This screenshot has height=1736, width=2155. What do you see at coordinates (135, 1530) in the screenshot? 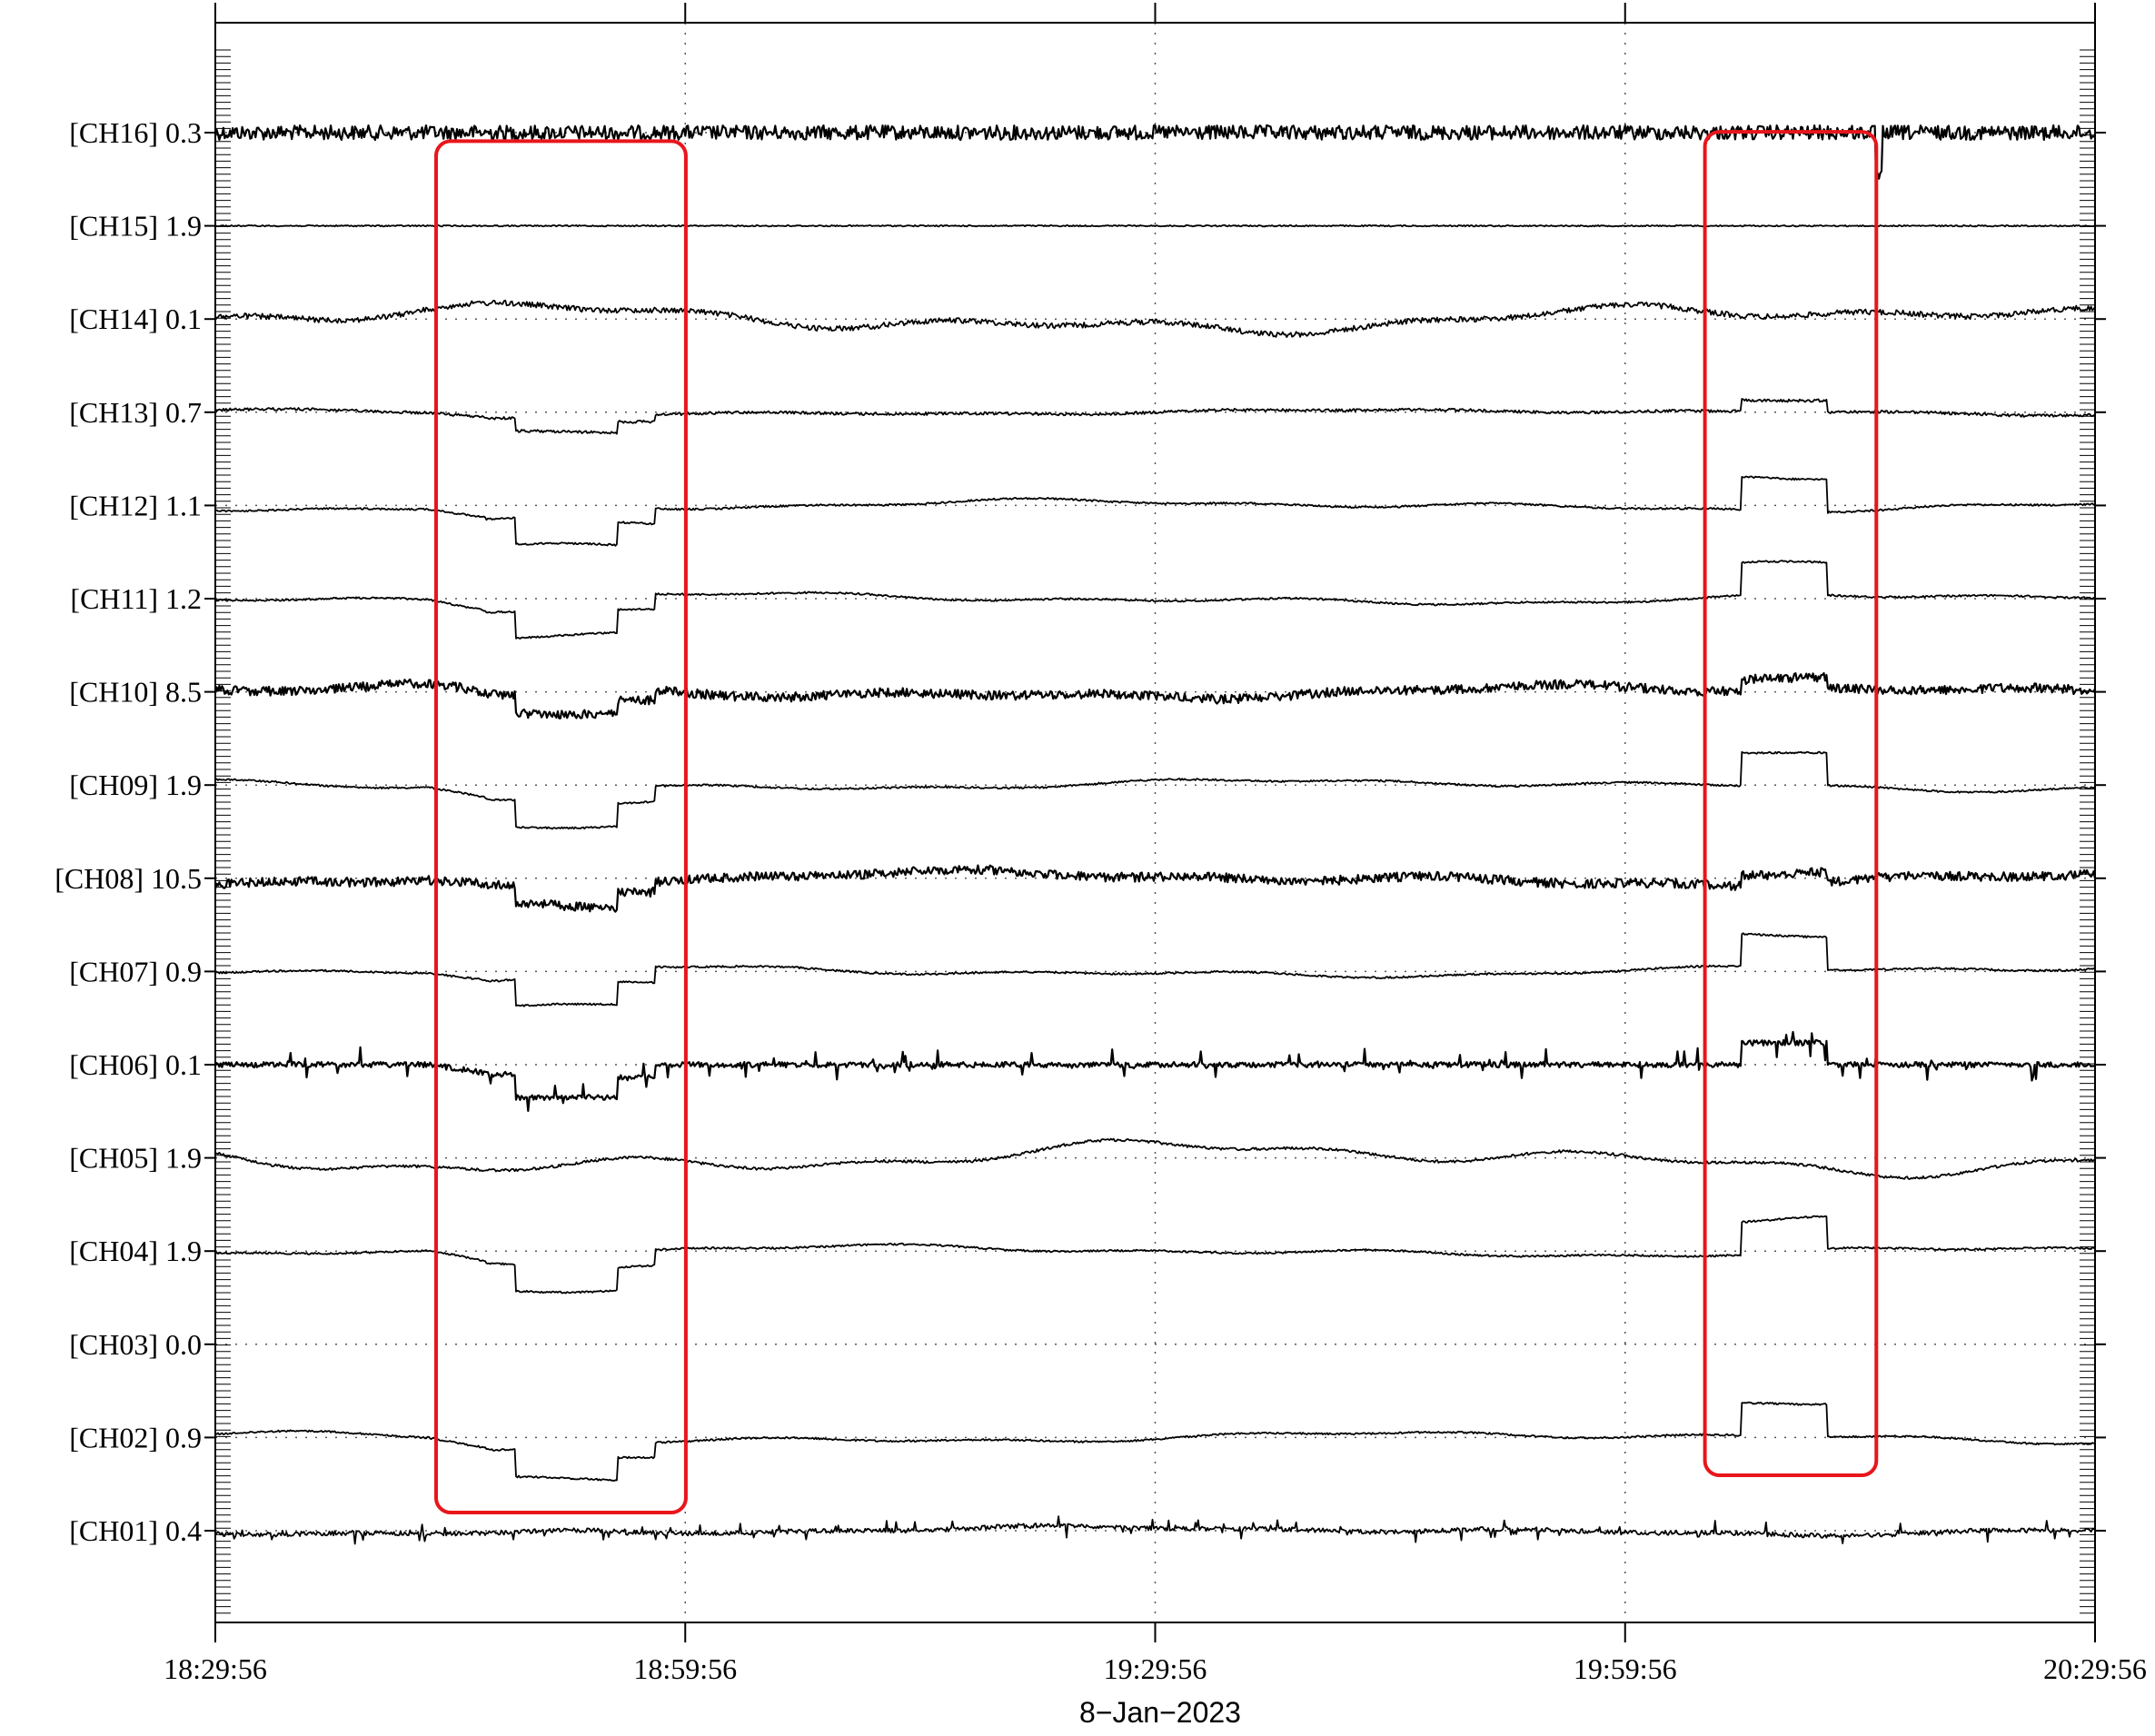
I see `channel-label: [CH01] 0.4` at bounding box center [135, 1530].